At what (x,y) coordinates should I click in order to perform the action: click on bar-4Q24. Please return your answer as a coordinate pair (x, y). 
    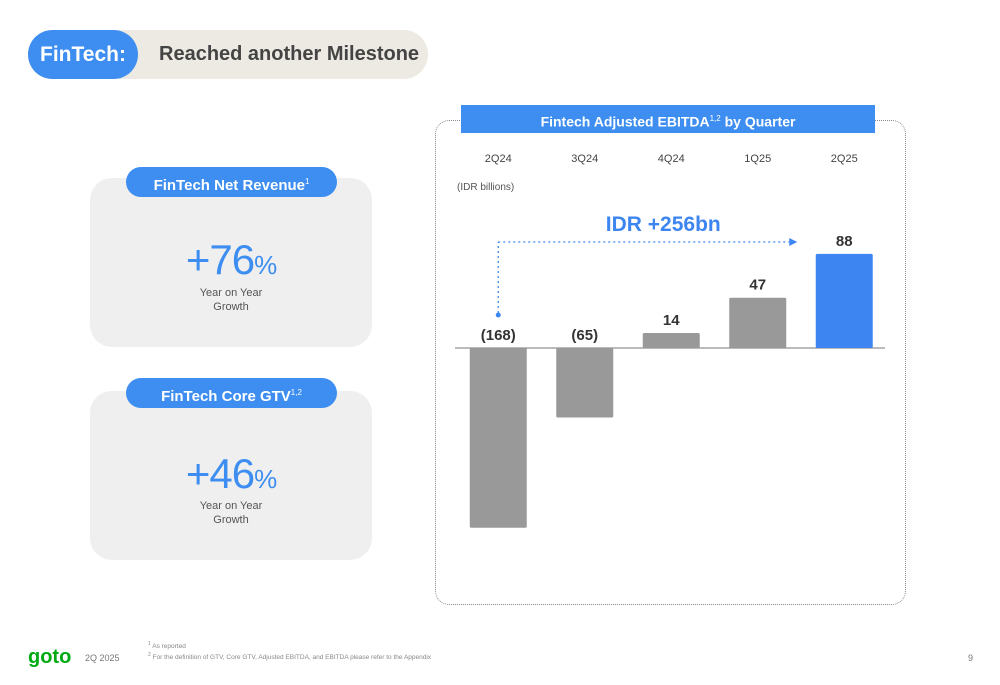
    Looking at the image, I should click on (671, 340).